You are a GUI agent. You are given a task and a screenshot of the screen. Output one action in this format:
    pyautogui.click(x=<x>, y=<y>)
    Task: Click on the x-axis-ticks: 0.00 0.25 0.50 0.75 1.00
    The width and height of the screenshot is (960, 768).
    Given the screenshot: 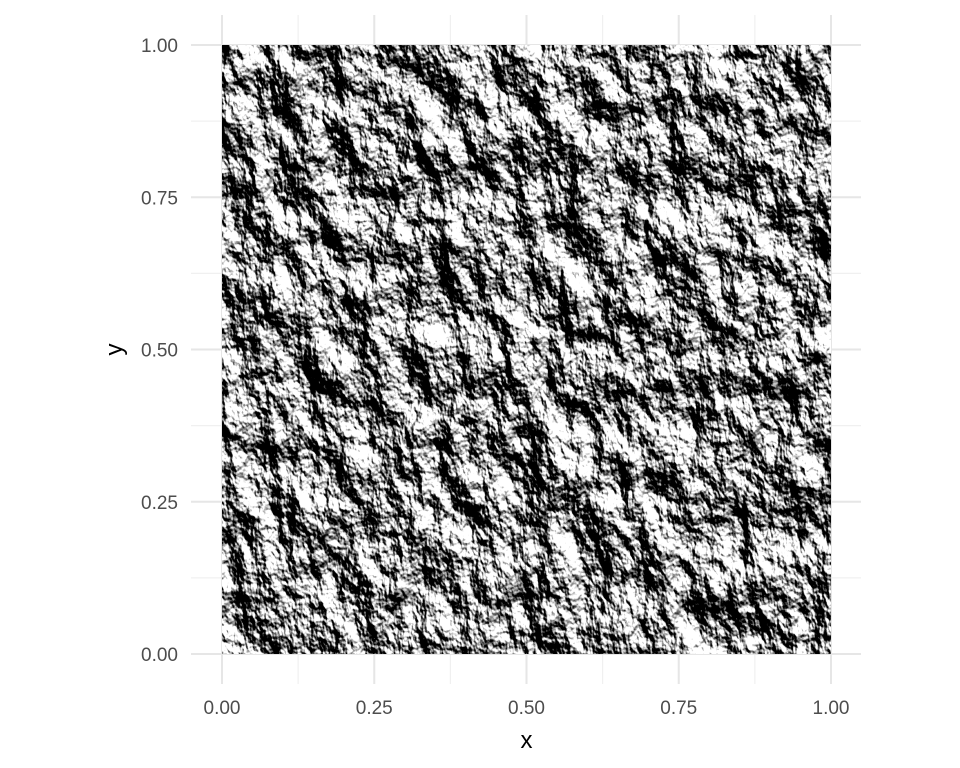 What is the action you would take?
    pyautogui.click(x=527, y=708)
    